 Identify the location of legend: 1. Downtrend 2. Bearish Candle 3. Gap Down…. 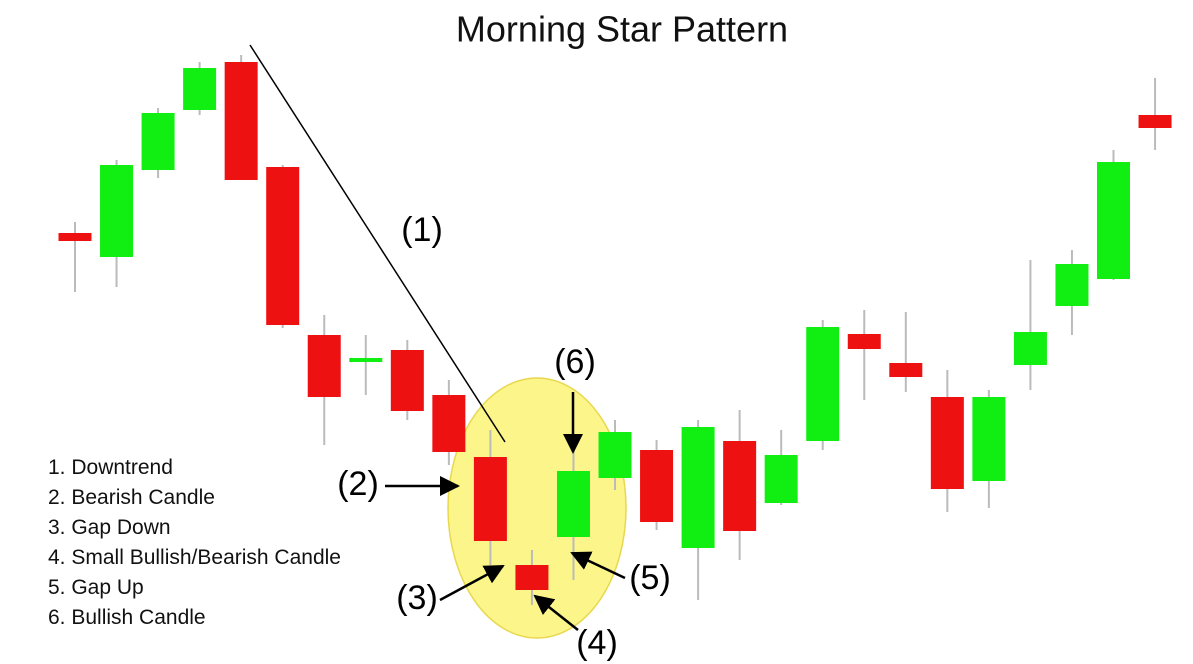
(198, 543).